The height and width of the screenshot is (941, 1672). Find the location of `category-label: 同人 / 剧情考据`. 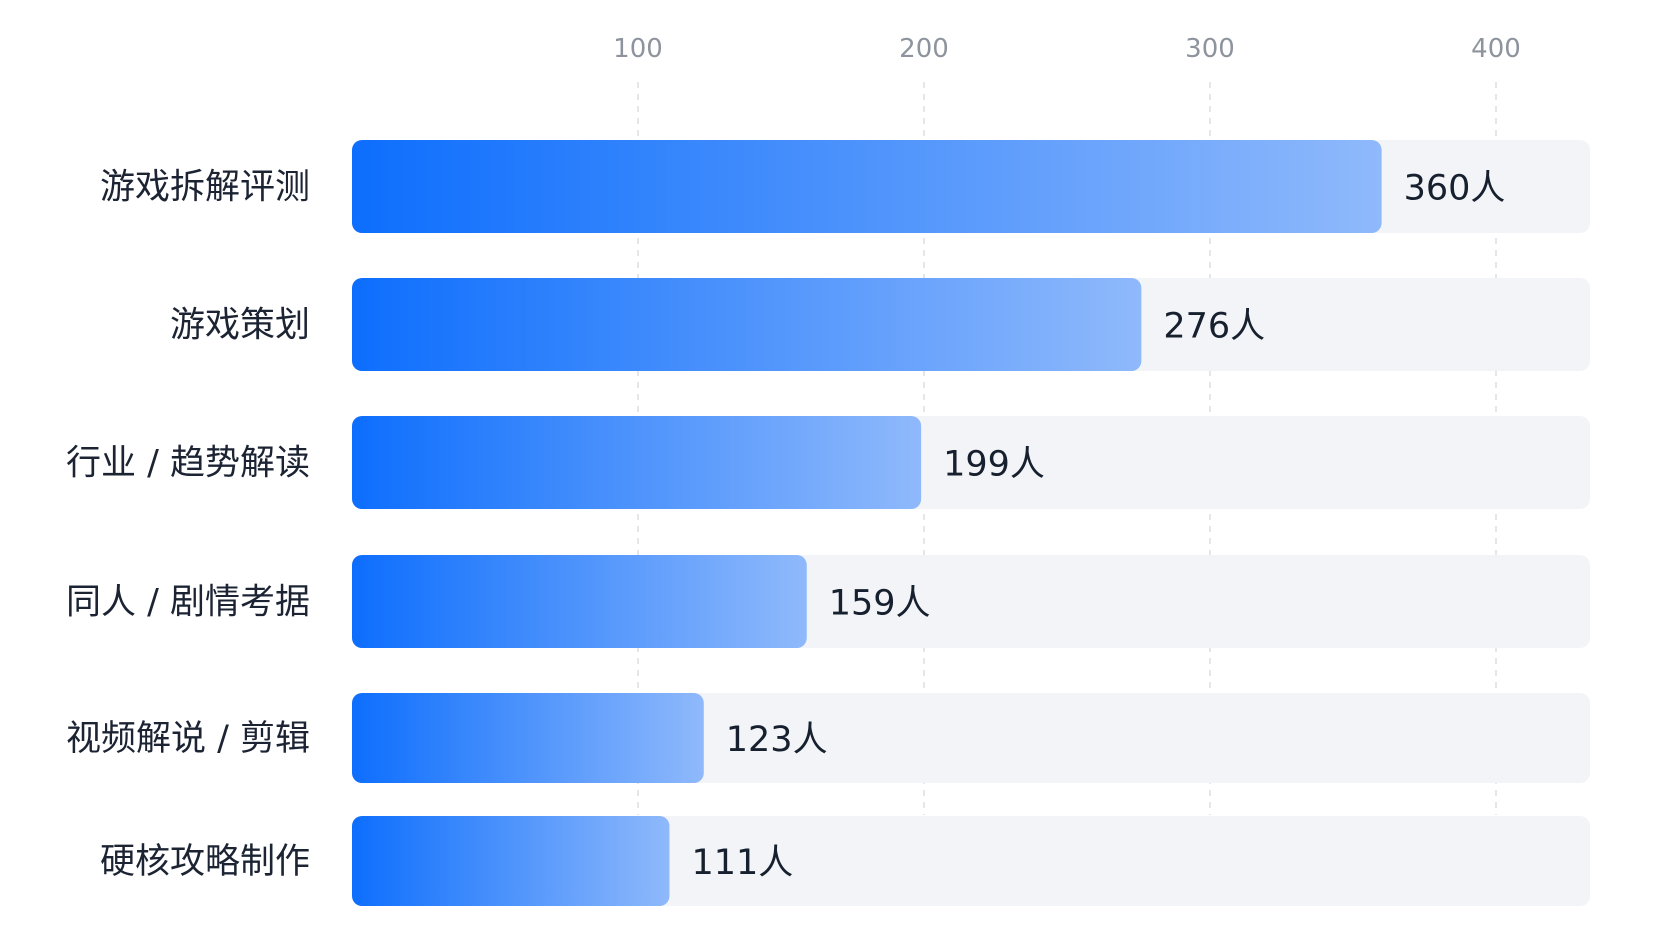

category-label: 同人 / 剧情考据 is located at coordinates (188, 603).